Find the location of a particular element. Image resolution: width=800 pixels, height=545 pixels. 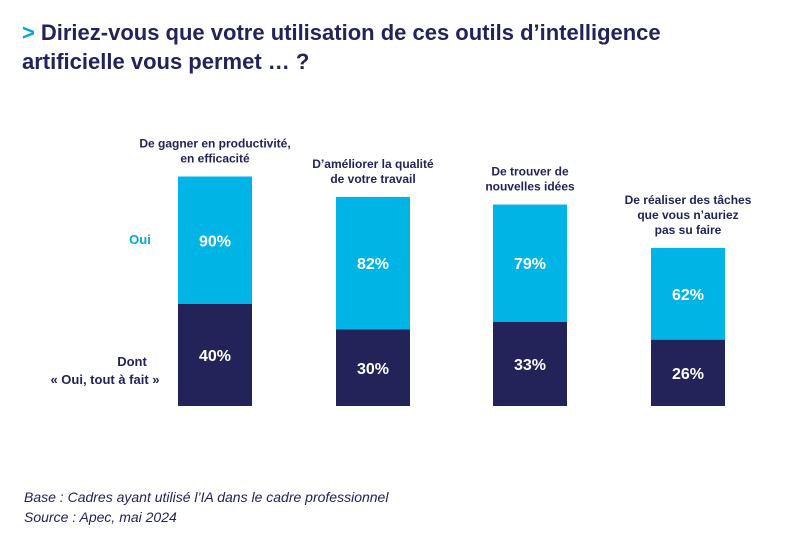

bar-label-oui-3: 79% is located at coordinates (530, 264).